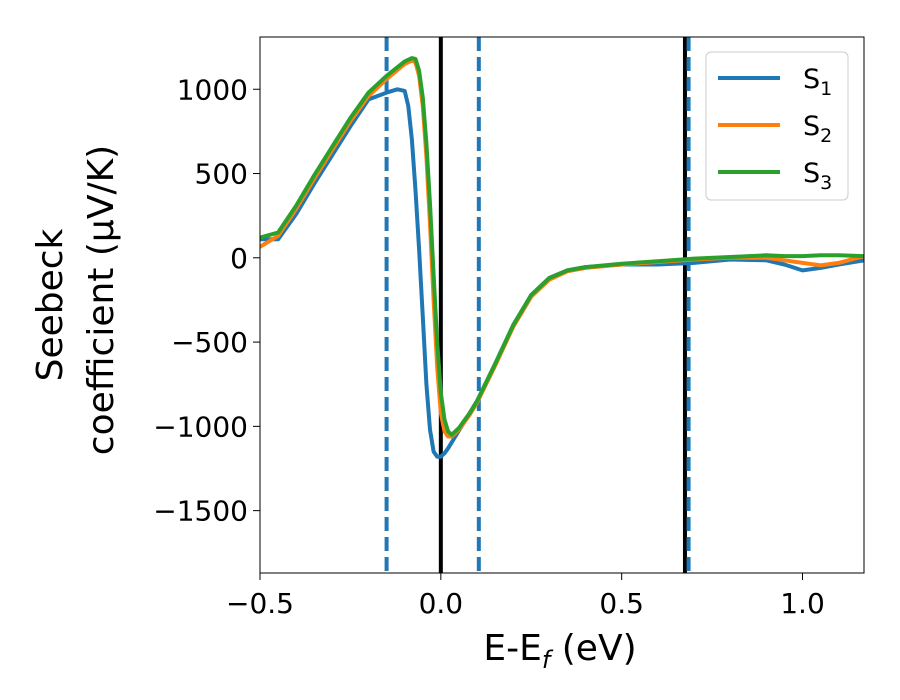 The image size is (900, 700). I want to click on legend-label-S3: S3, so click(817, 176).